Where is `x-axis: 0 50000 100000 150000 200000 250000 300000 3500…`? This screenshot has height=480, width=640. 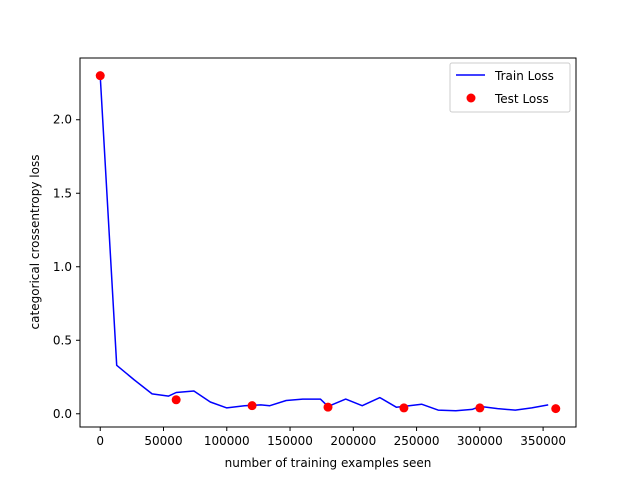
x-axis: 0 50000 100000 150000 200000 250000 300000 3500… is located at coordinates (331, 437).